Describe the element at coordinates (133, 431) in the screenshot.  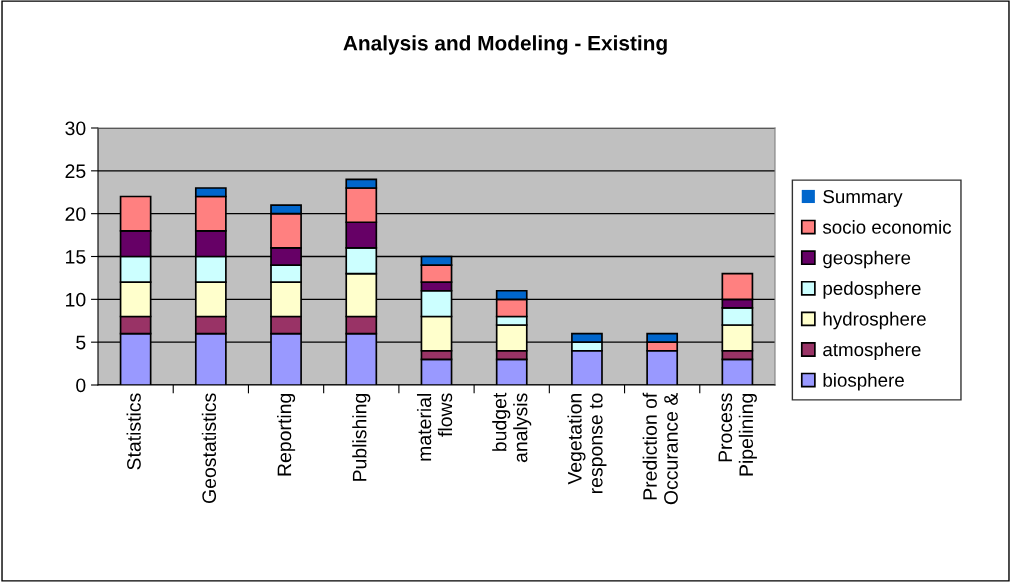
I see `x-tick-label: Statistics` at that location.